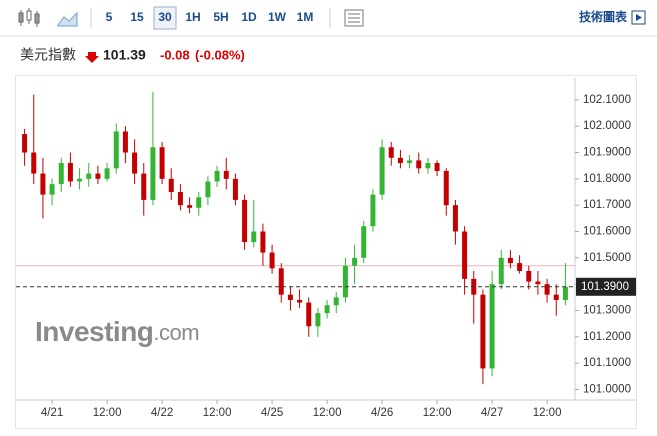 Image resolution: width=657 pixels, height=436 pixels. Describe the element at coordinates (277, 17) in the screenshot. I see `interval-button: 1W` at that location.